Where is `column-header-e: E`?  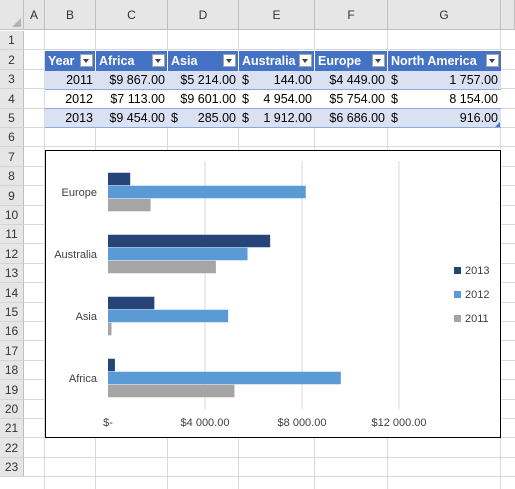
column-header-e: E is located at coordinates (277, 15).